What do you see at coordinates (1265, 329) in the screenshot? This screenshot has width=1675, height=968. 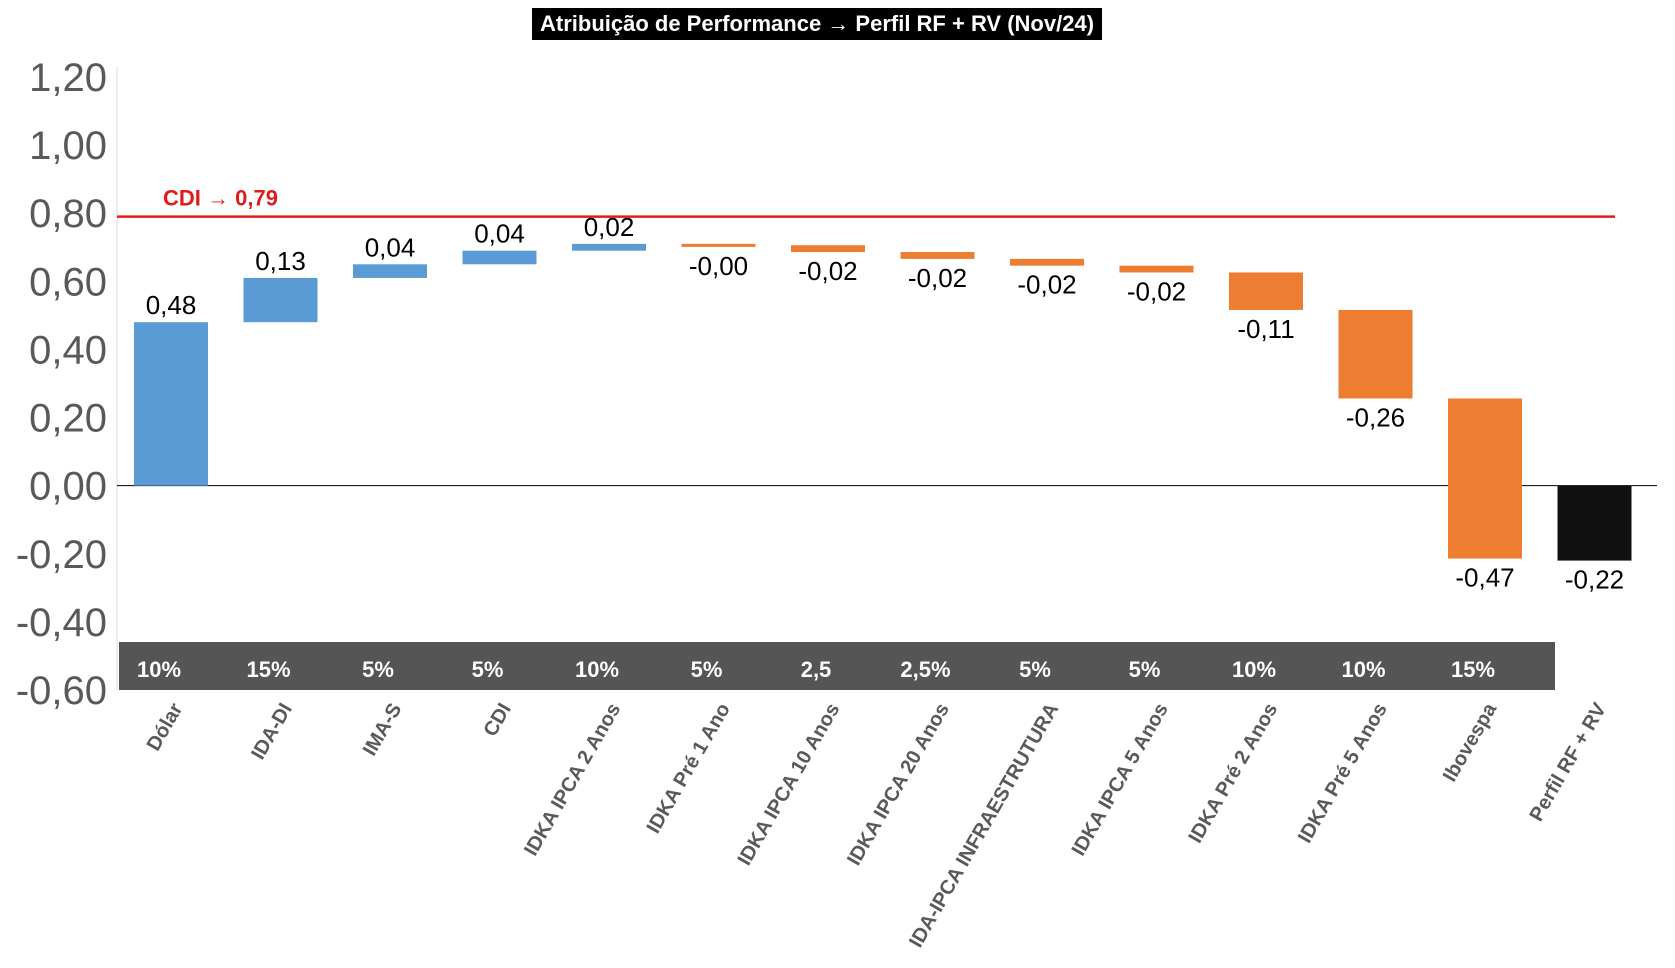 I see `data-label: -0,11` at bounding box center [1265, 329].